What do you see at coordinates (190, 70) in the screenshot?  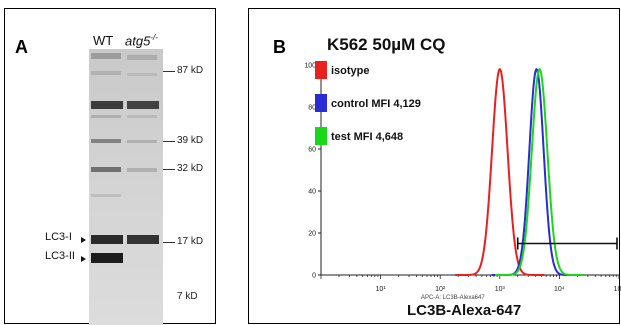 I see `marker-87kd: 87 kD` at bounding box center [190, 70].